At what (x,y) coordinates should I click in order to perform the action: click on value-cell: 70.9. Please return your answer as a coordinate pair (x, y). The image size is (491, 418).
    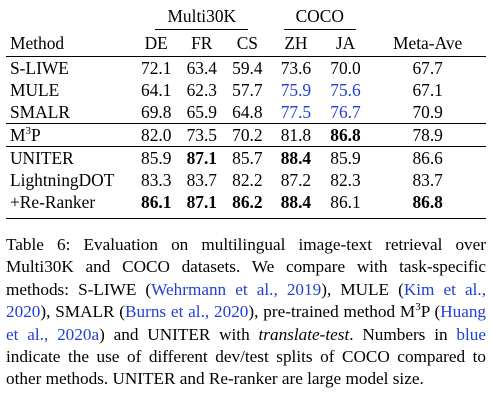
    Looking at the image, I should click on (427, 112).